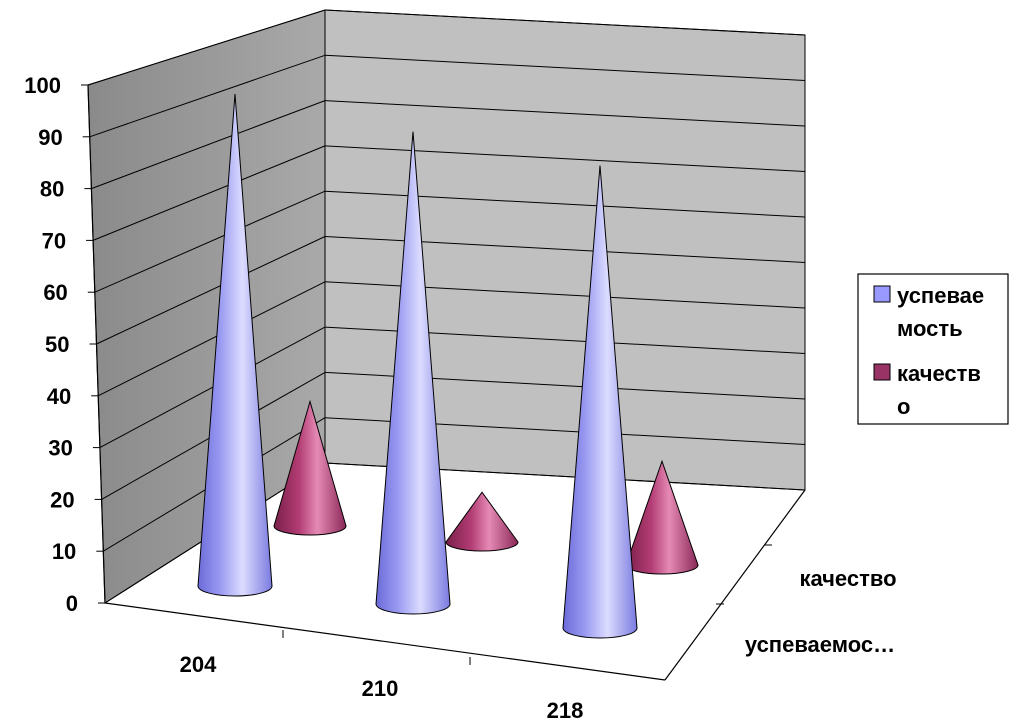  What do you see at coordinates (52, 189) in the screenshot?
I see `y-tick-label: 80` at bounding box center [52, 189].